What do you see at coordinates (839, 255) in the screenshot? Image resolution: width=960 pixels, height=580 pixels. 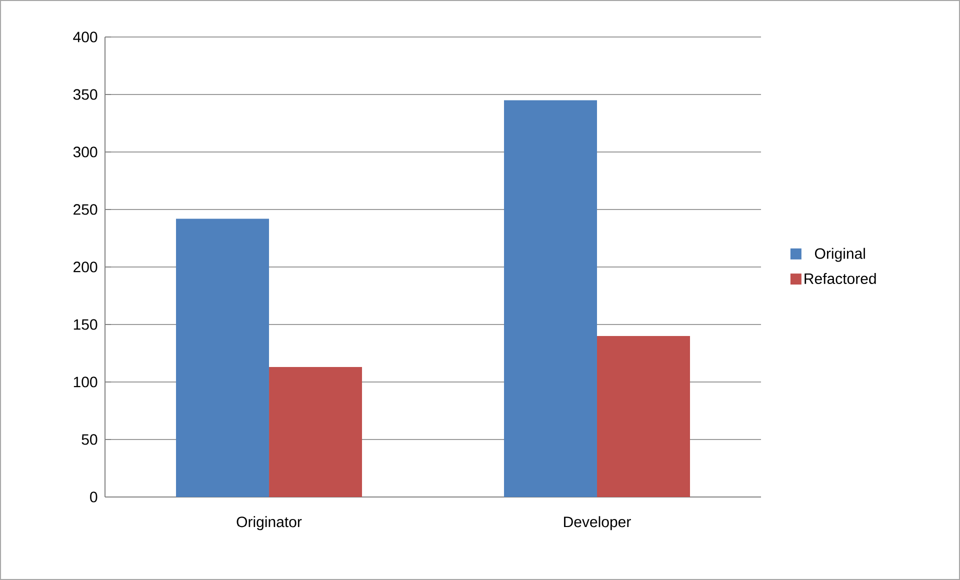 I see `legend-label: Original` at bounding box center [839, 255].